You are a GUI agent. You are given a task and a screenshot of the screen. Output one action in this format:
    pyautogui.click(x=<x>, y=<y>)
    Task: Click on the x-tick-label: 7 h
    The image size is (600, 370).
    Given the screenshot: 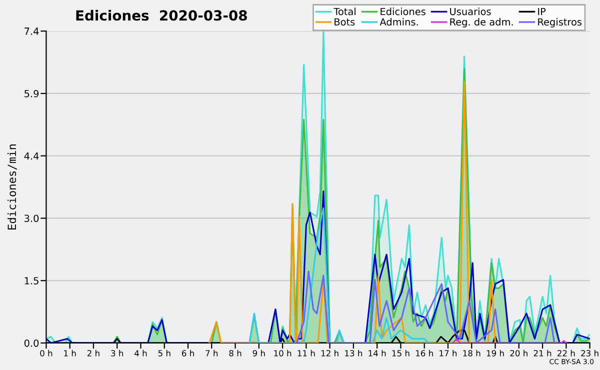 What is the action you would take?
    pyautogui.click(x=212, y=353)
    